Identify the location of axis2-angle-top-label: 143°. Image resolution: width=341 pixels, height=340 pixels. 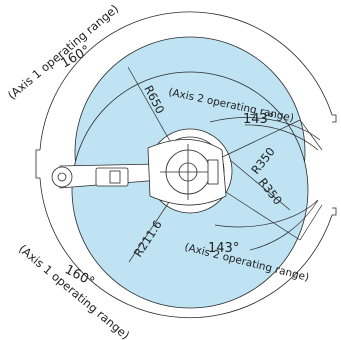
(258, 119).